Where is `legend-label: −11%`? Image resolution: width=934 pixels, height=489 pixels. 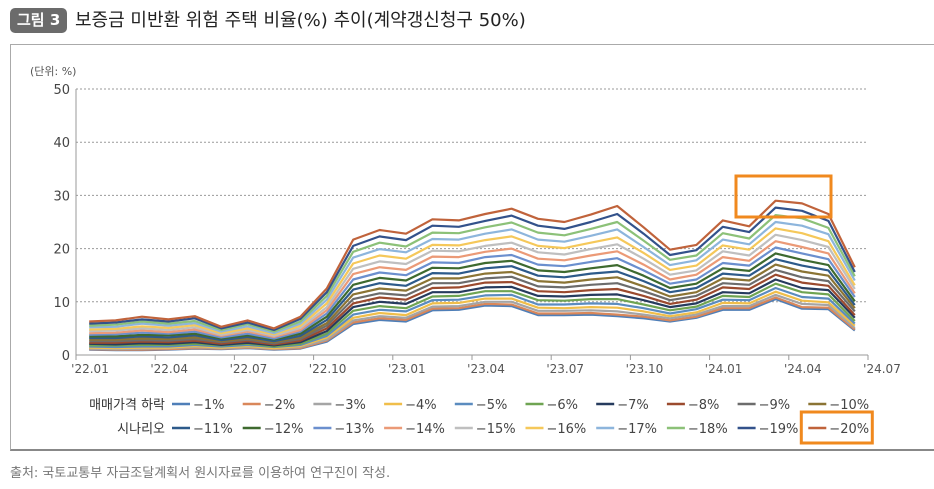 legend-label: −11% is located at coordinates (213, 429).